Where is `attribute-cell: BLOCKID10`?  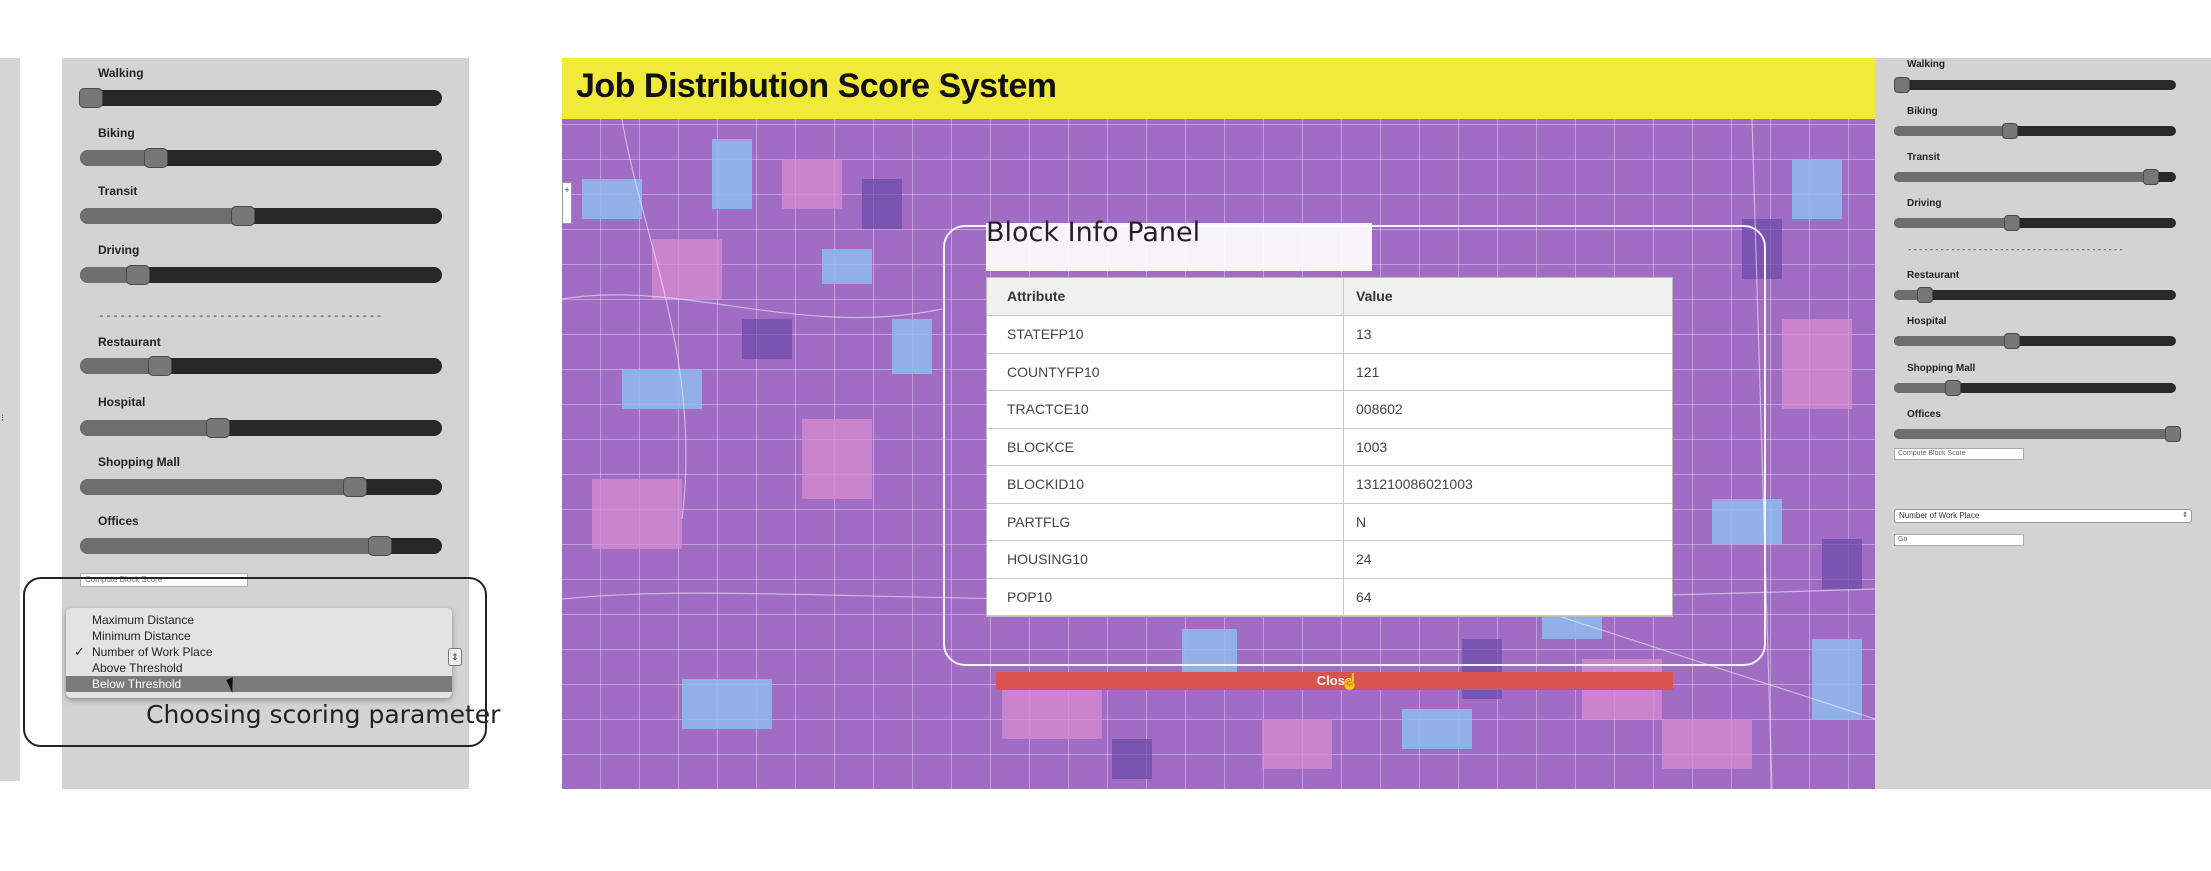
attribute-cell: BLOCKID10 is located at coordinates (1165, 484).